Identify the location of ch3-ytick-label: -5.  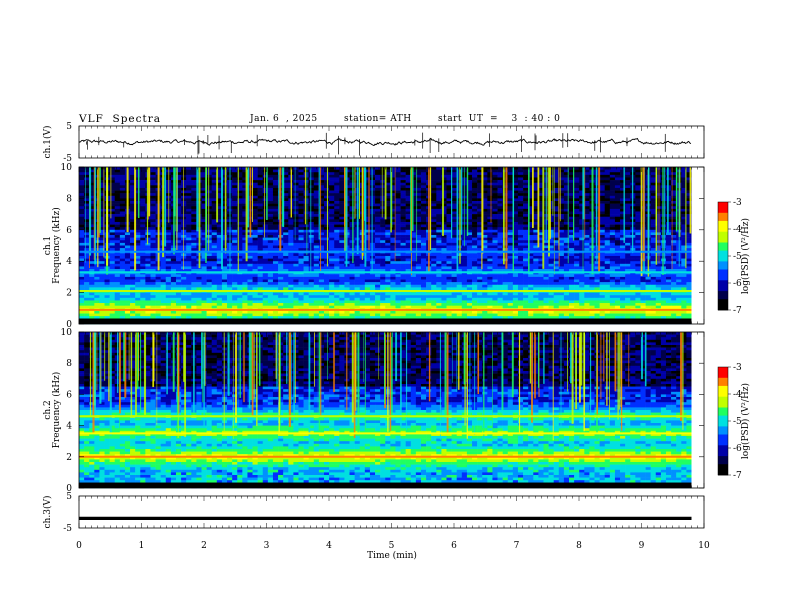
(67, 529).